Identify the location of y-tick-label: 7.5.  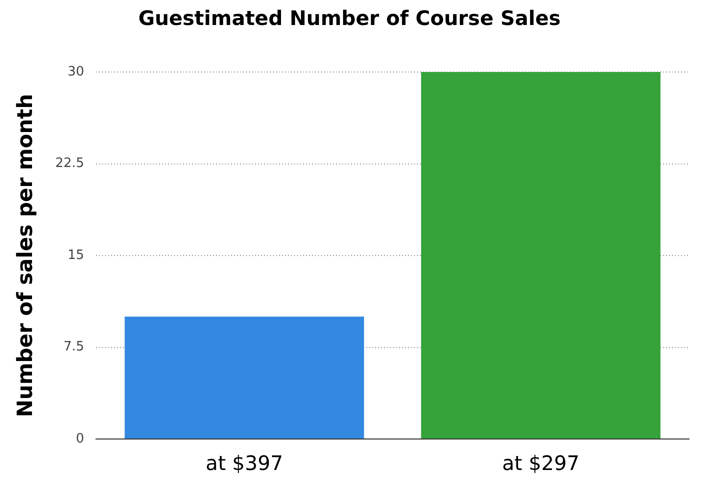
(73, 347).